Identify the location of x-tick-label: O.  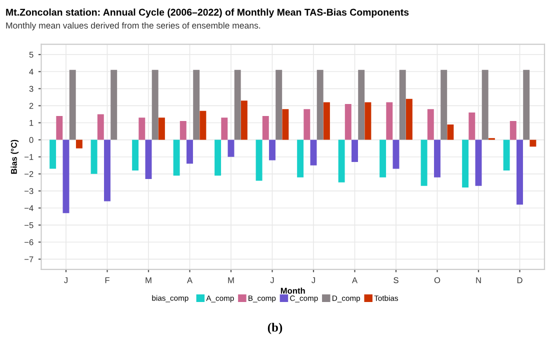
(437, 280).